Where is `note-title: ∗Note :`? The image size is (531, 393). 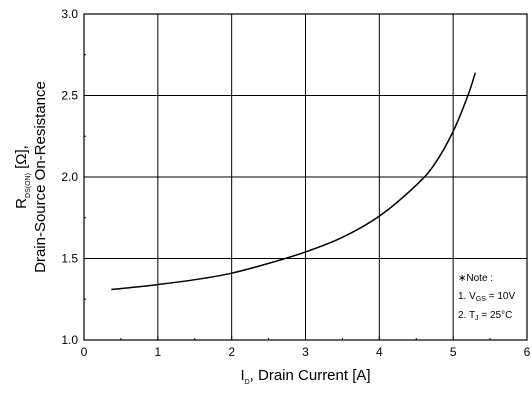 note-title: ∗Note : is located at coordinates (475, 278).